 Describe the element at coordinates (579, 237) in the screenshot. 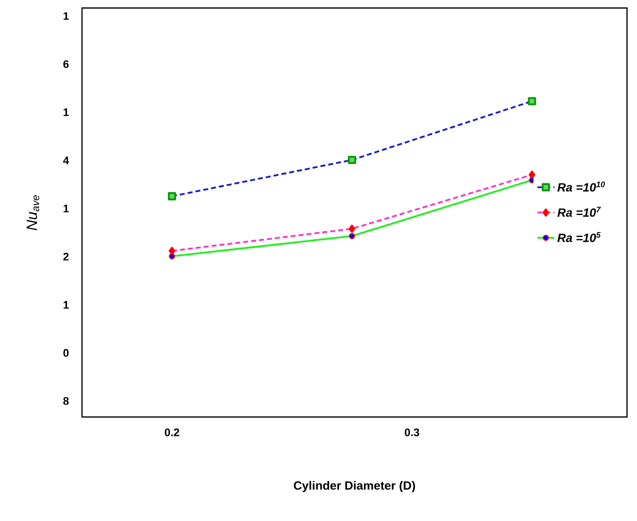

I see `legend-label: Ra =10$^{5}$` at that location.